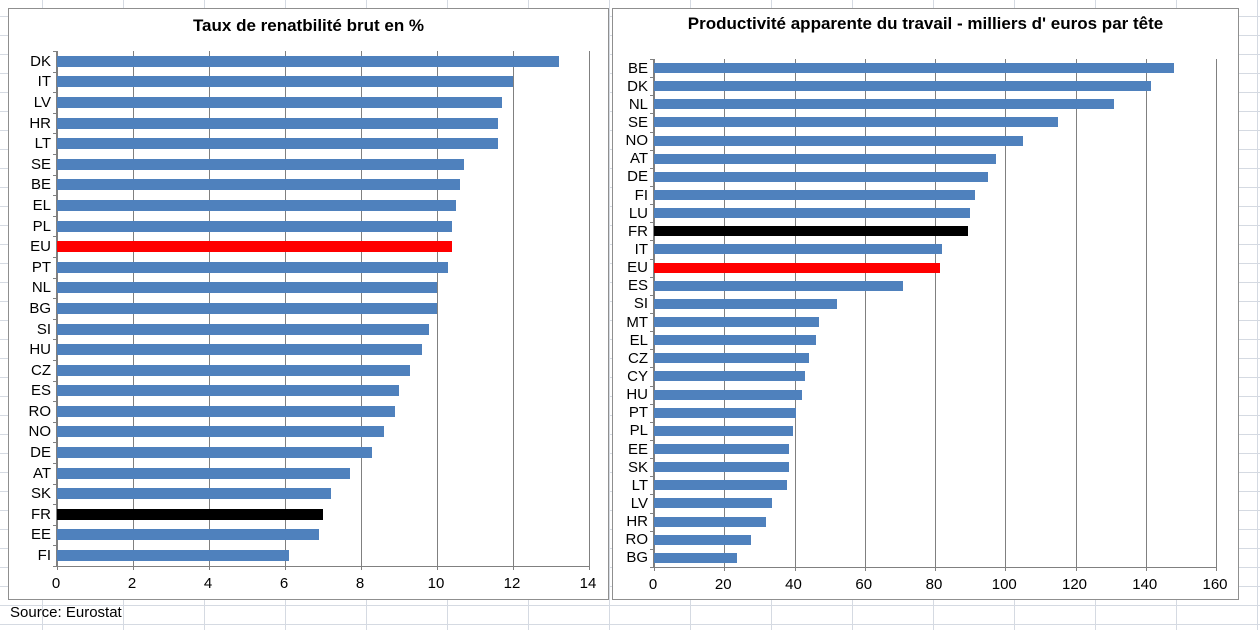 The width and height of the screenshot is (1260, 630). Describe the element at coordinates (44, 82) in the screenshot. I see `category-label-IT: IT` at that location.